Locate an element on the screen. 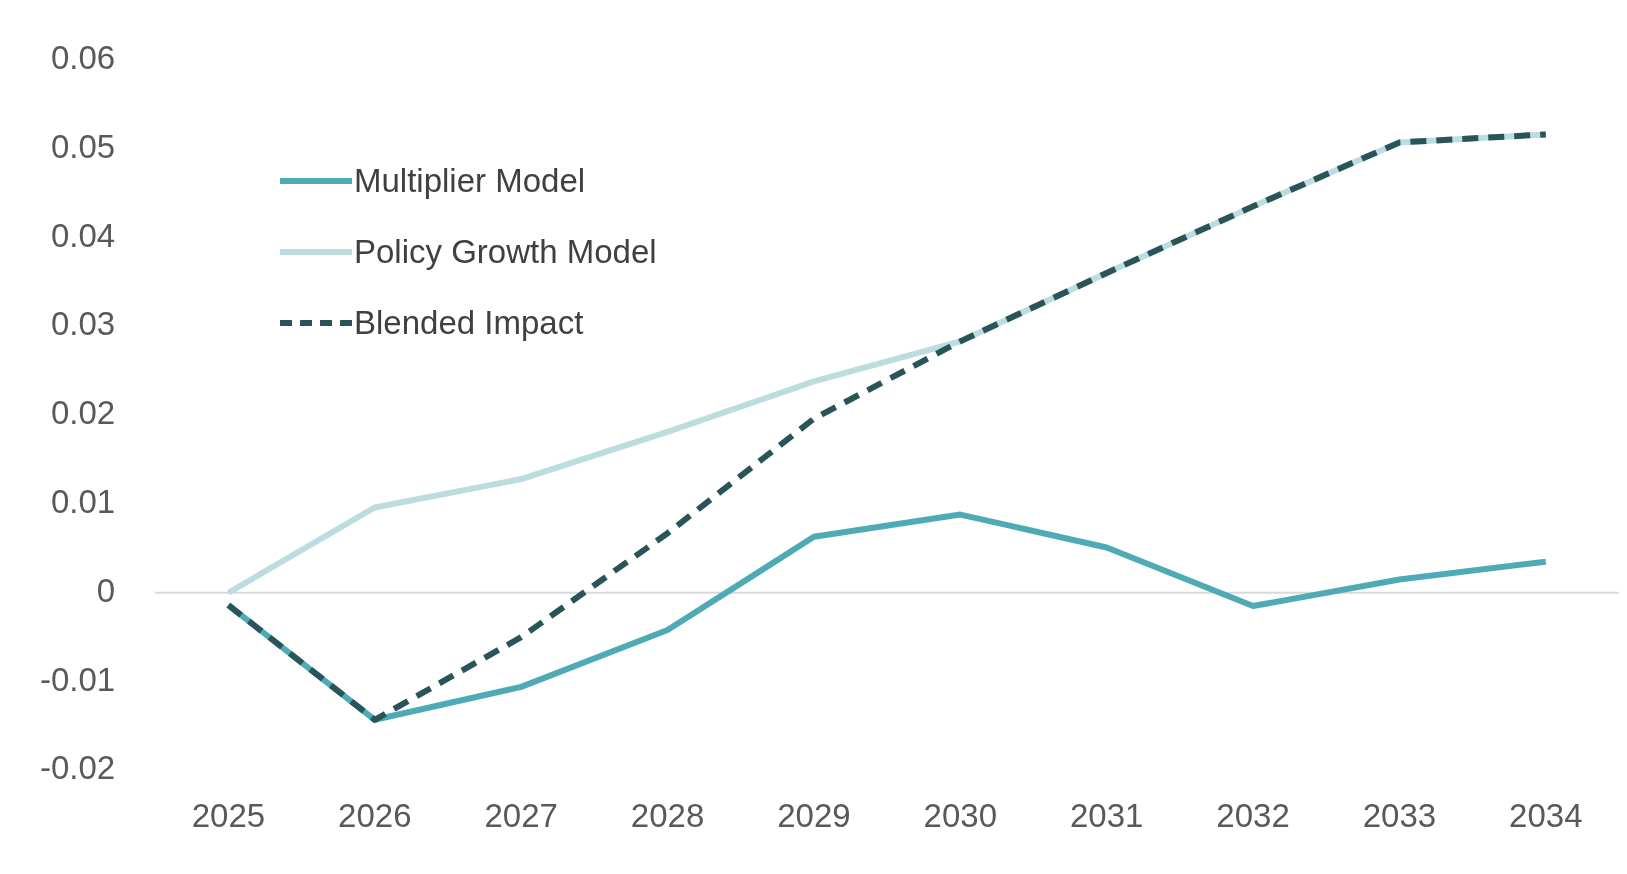 The height and width of the screenshot is (874, 1627). x-tick-label: 2027 is located at coordinates (521, 816).